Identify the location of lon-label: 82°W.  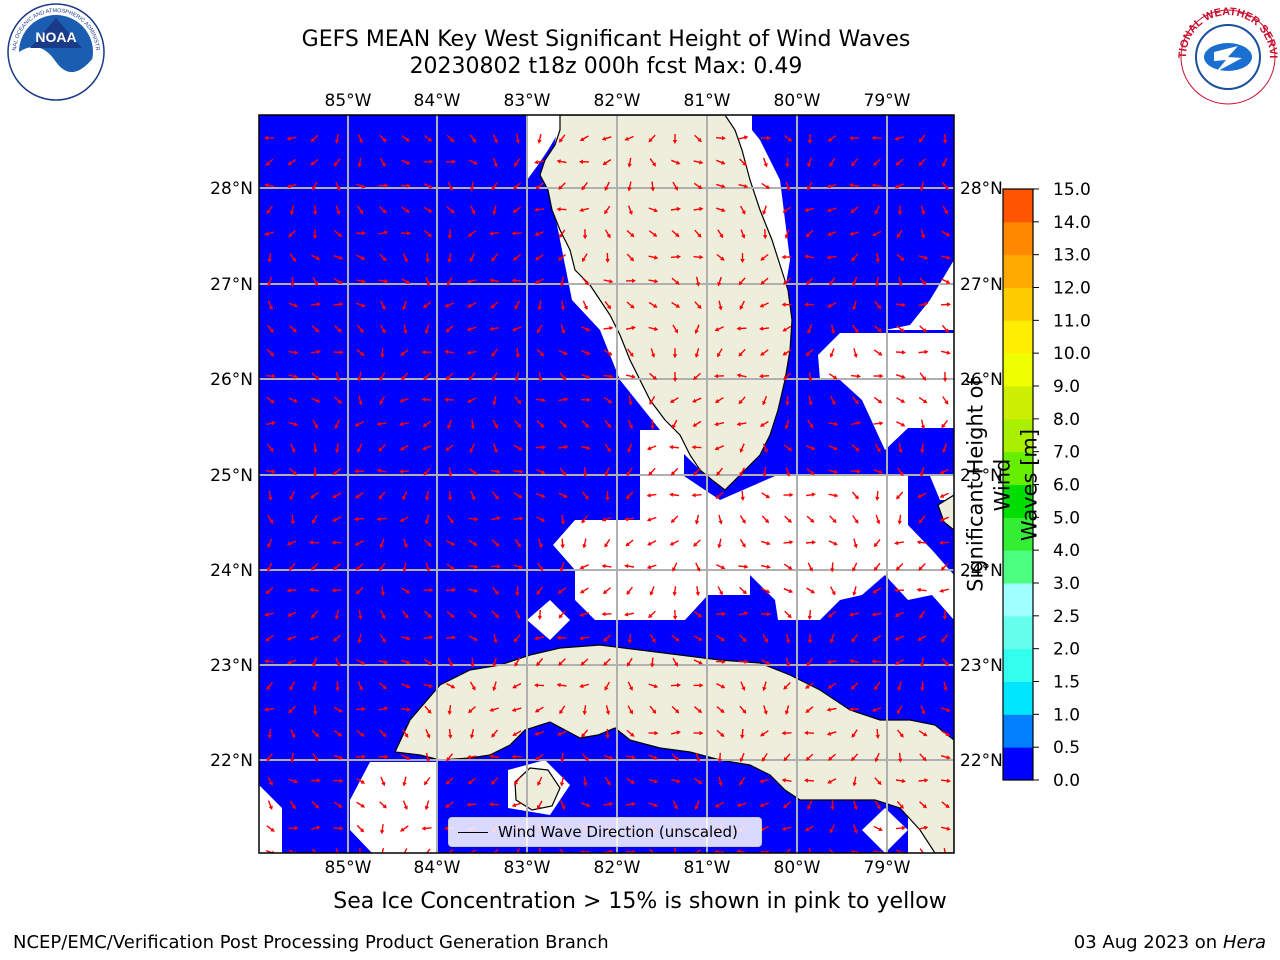
(617, 101).